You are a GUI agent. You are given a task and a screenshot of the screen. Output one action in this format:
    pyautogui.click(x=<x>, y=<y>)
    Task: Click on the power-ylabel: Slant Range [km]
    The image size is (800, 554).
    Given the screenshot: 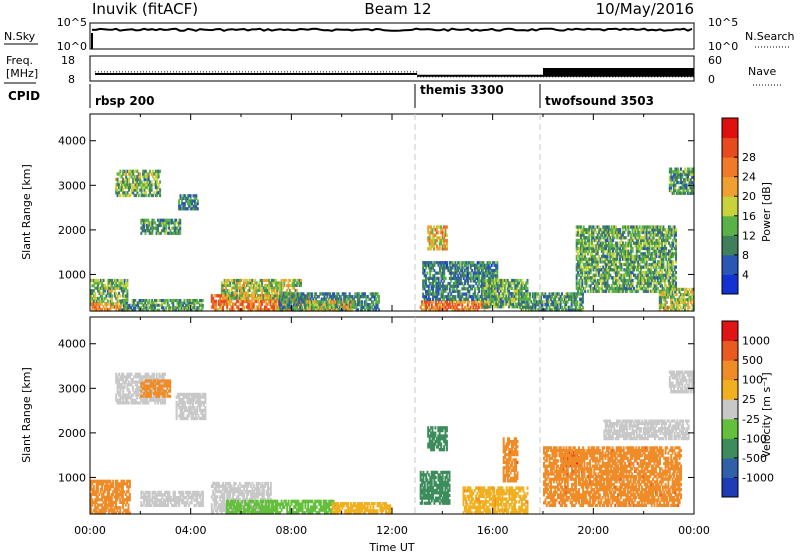 What is the action you would take?
    pyautogui.click(x=26, y=212)
    